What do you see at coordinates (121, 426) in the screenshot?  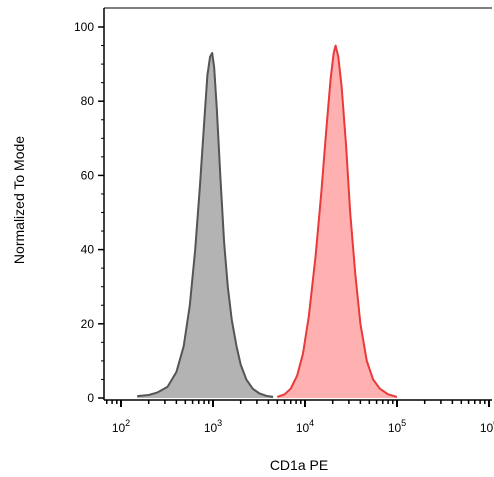 I see `x-tick-label: 10²` at bounding box center [121, 426].